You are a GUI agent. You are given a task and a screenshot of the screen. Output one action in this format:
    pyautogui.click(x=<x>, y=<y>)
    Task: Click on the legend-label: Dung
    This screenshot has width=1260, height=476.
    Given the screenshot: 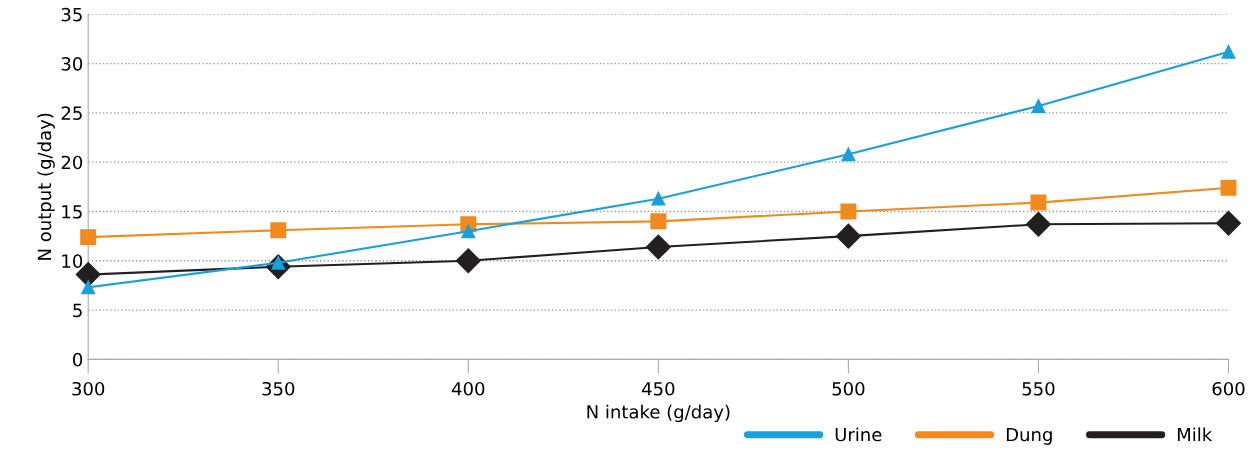 What is the action you would take?
    pyautogui.click(x=1029, y=436)
    